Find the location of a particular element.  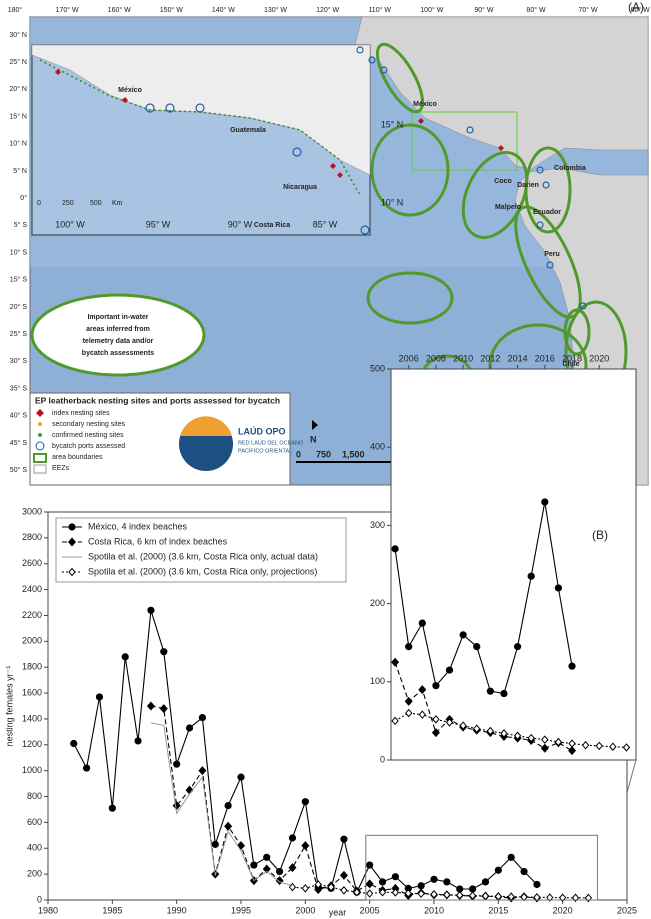

lon-label: 120° W is located at coordinates (327, 10).